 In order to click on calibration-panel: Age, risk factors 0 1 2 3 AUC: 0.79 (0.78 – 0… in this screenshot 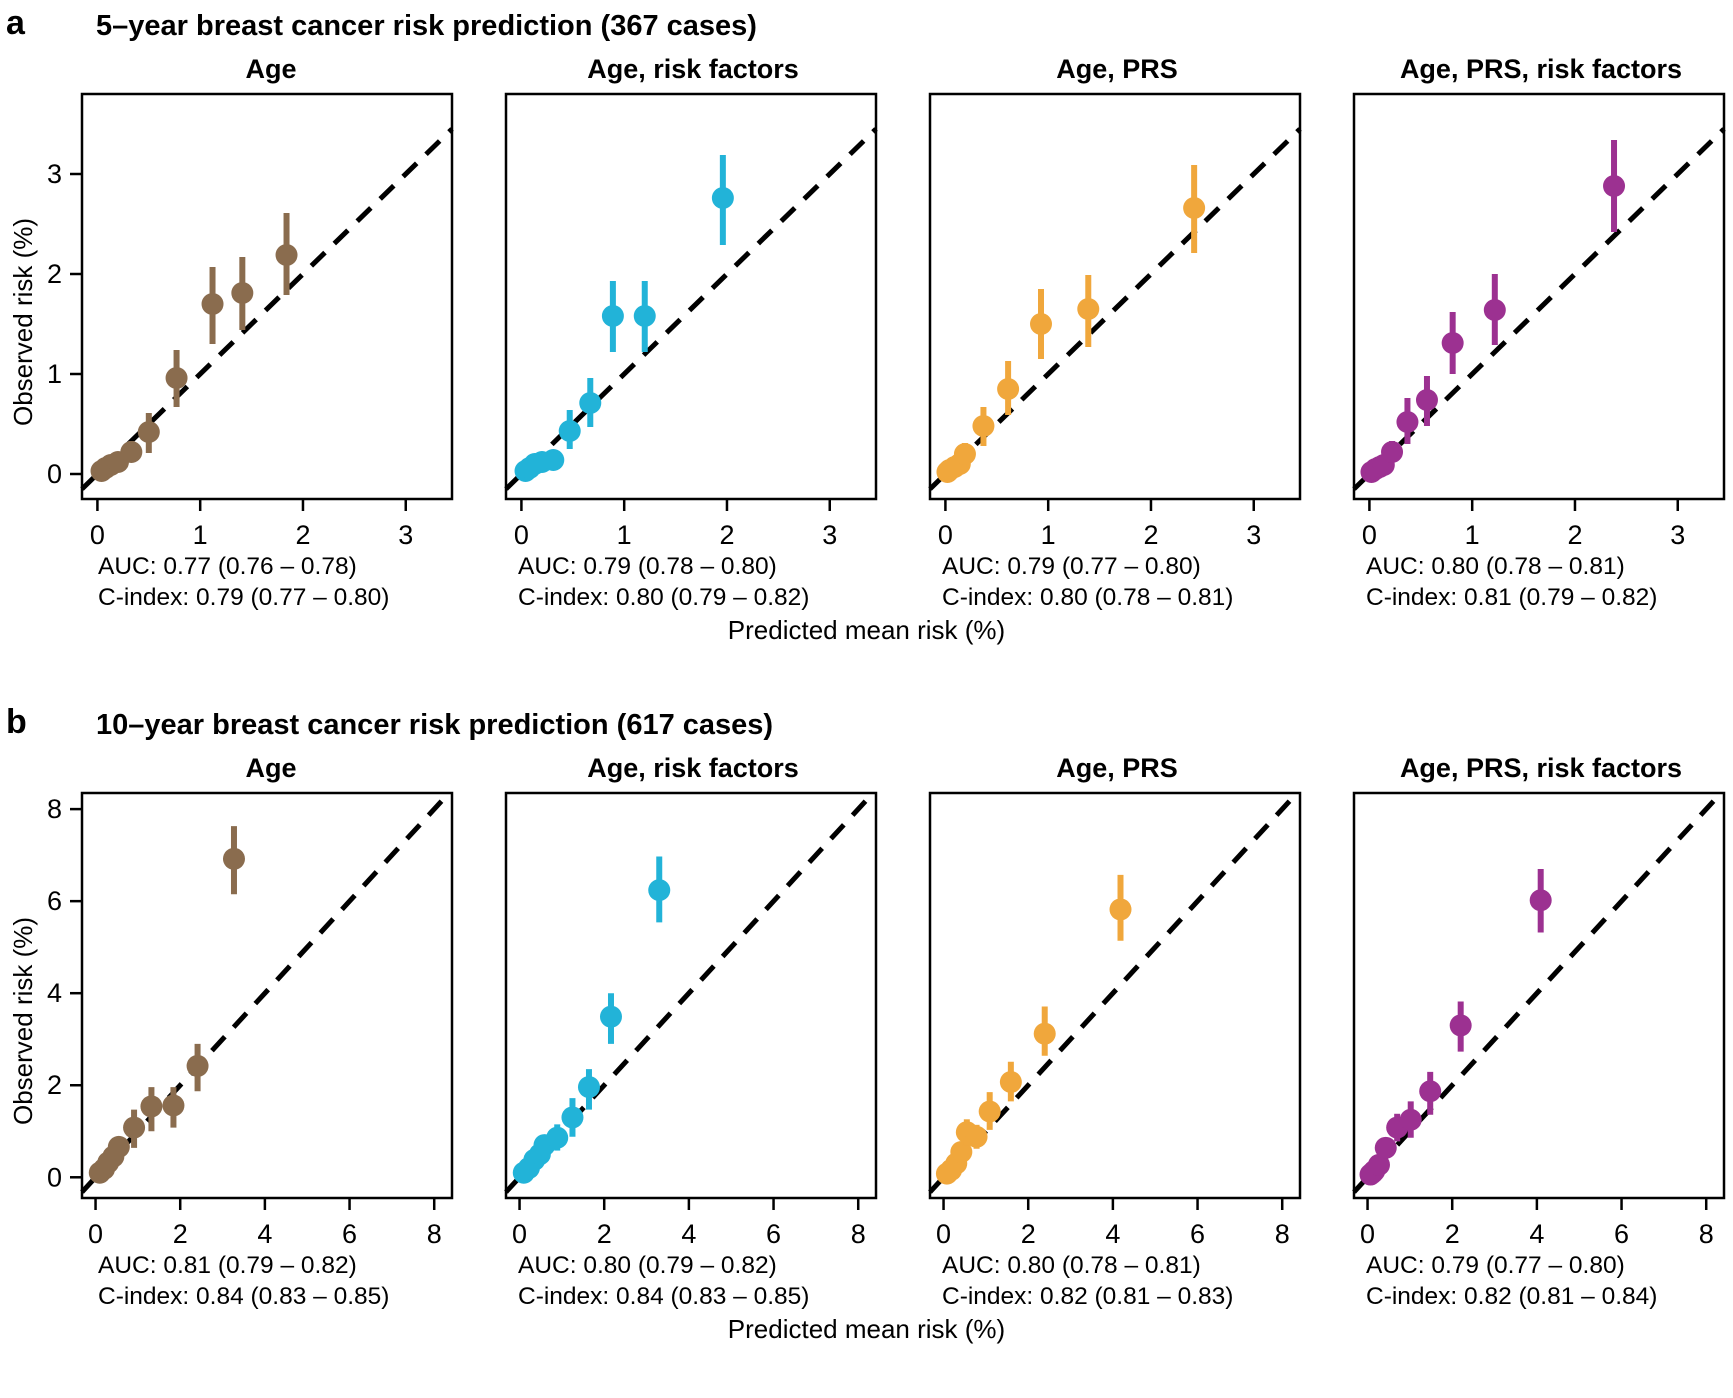, I will do `click(693, 332)`.